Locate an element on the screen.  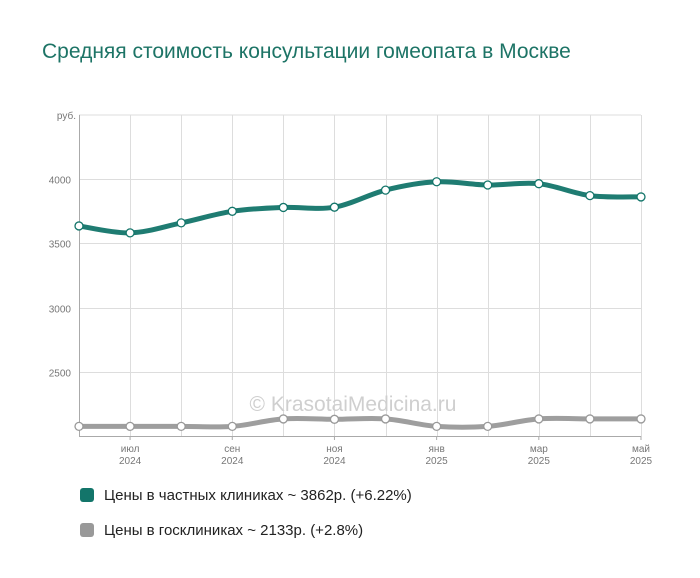
y-tick-label: 3500 is located at coordinates (60, 245).